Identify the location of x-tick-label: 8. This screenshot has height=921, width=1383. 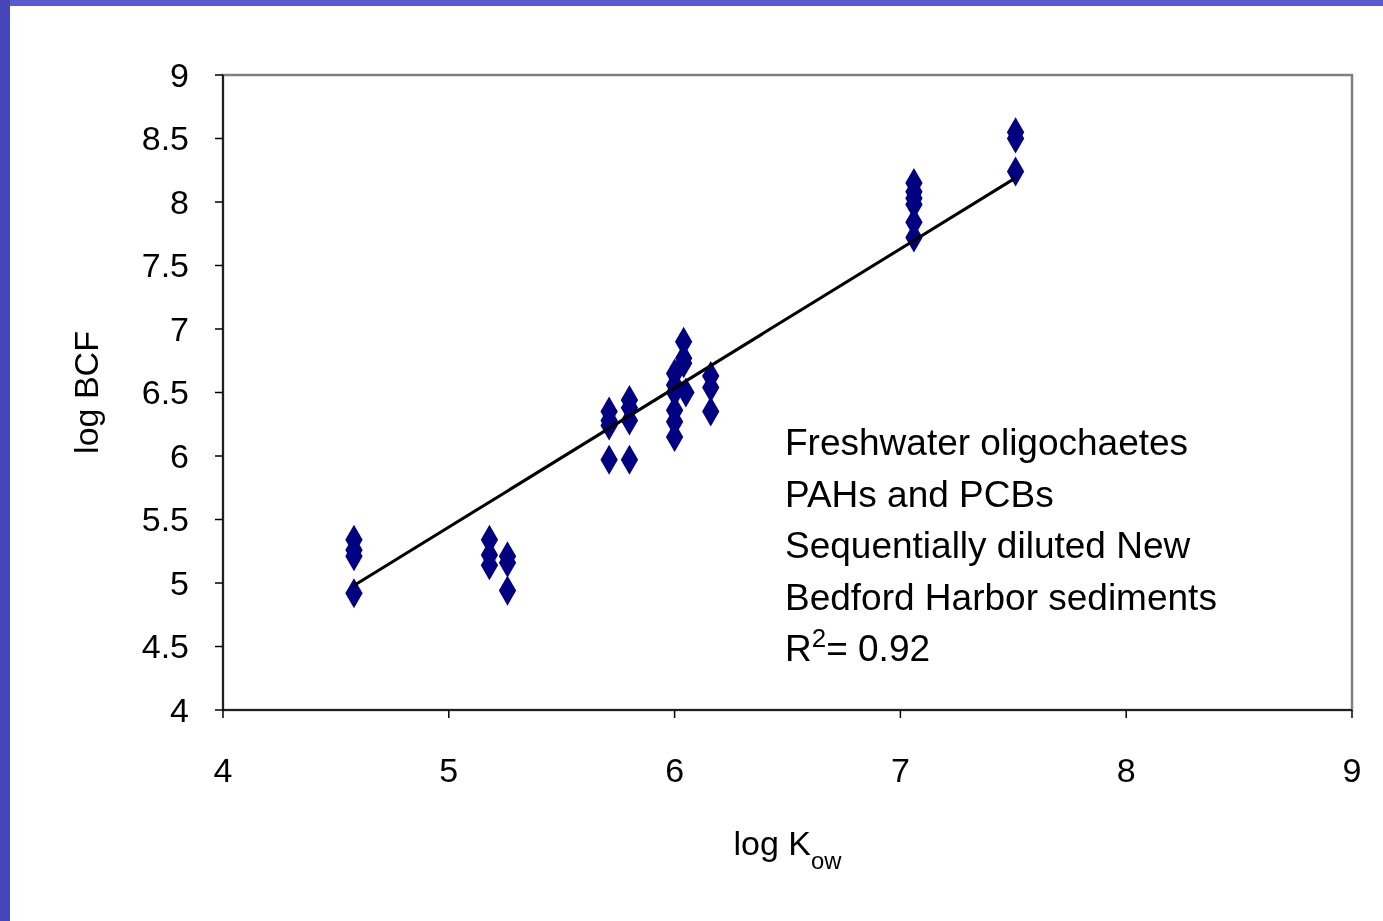
(1126, 770).